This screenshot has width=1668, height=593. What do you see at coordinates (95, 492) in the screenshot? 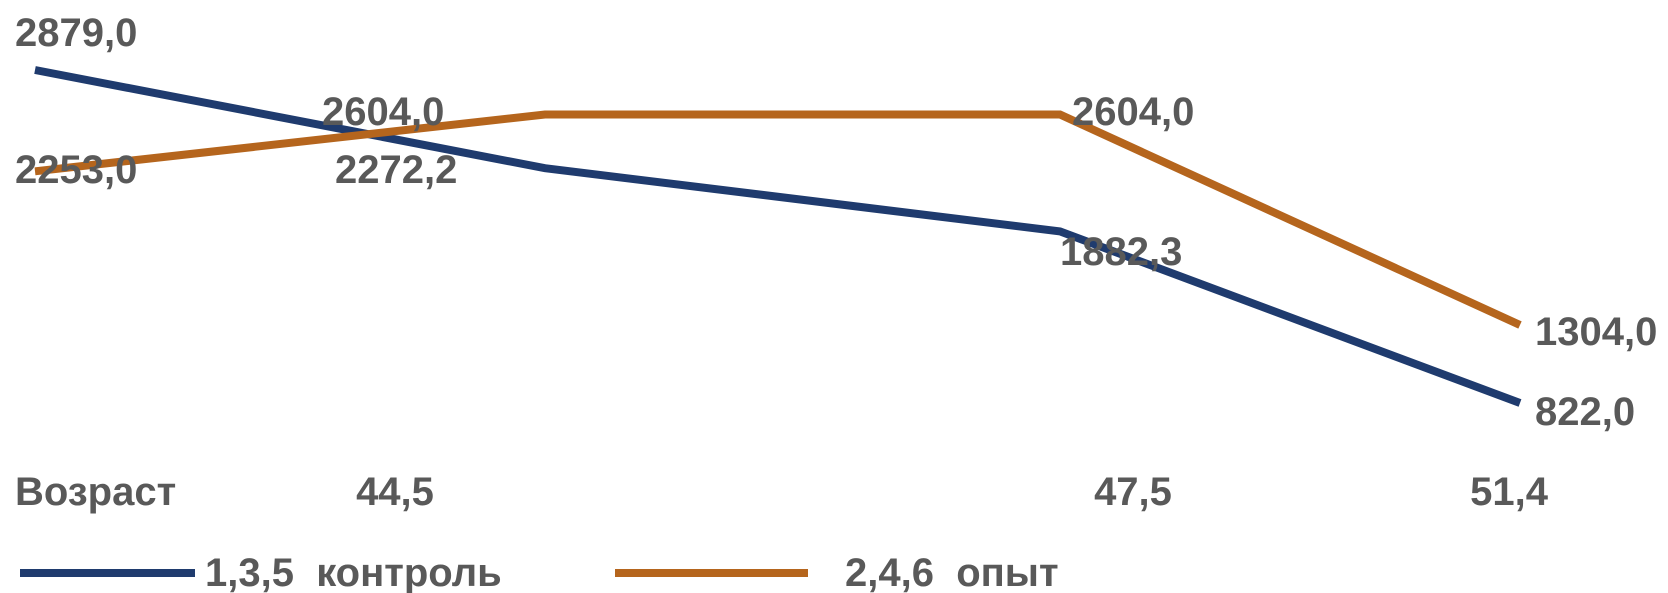
I see `x-tick-label: Возраст` at bounding box center [95, 492].